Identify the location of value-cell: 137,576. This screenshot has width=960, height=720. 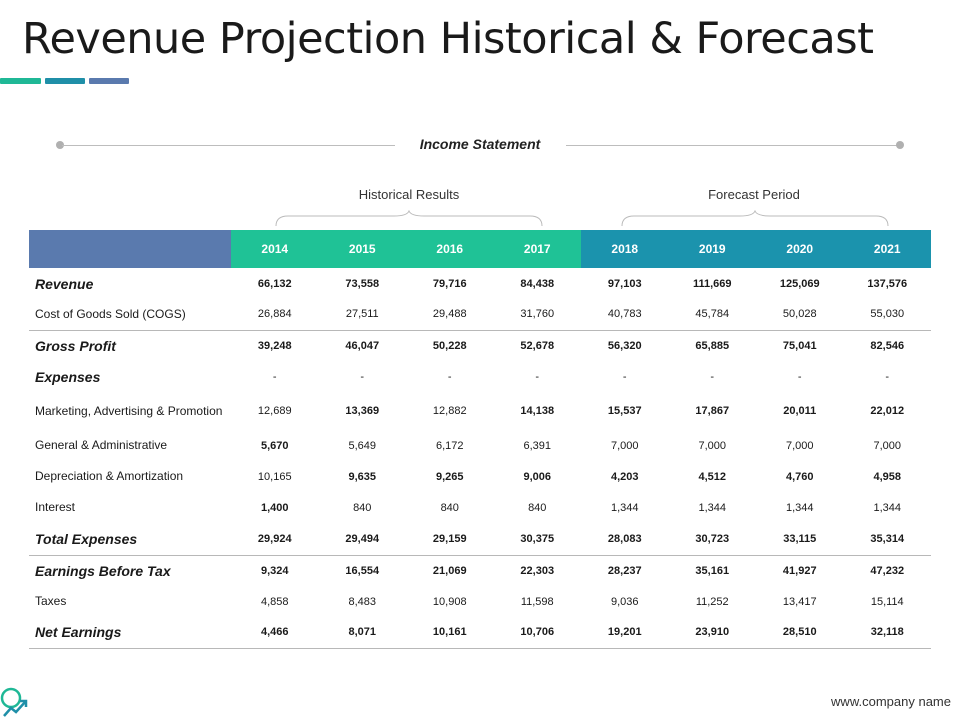
(887, 283).